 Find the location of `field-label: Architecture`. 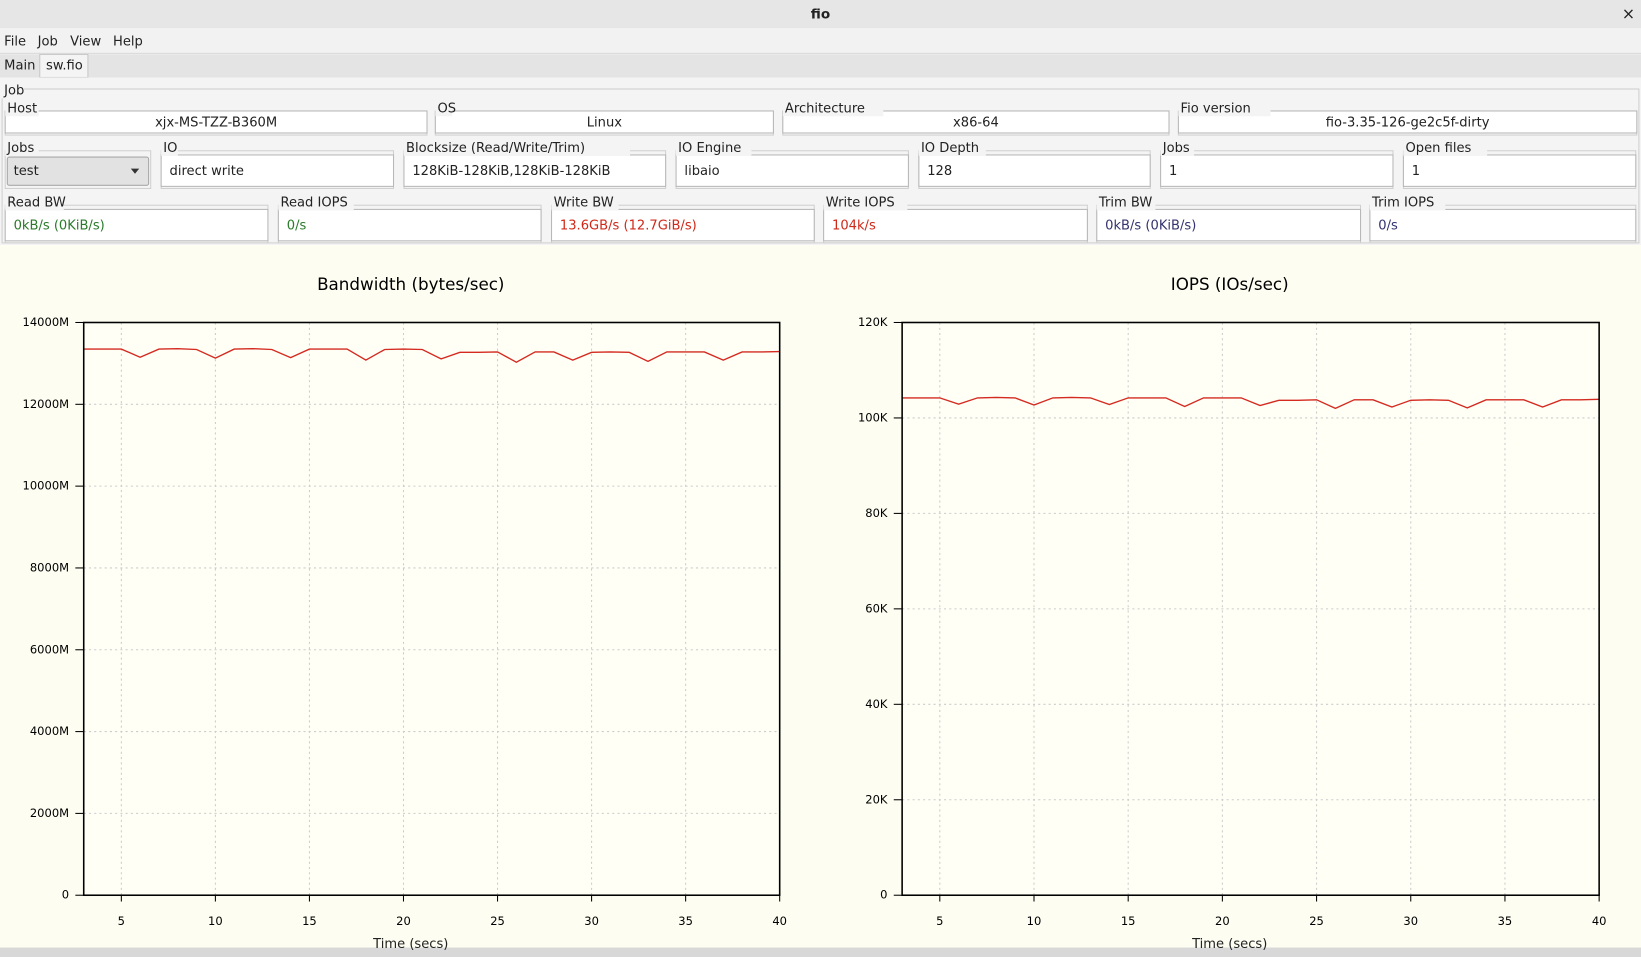

field-label: Architecture is located at coordinates (825, 108).